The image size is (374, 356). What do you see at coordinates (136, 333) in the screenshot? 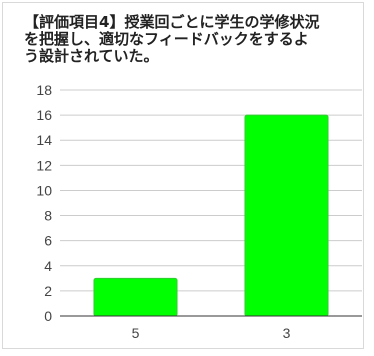
I see `x-tick-label: 5` at bounding box center [136, 333].